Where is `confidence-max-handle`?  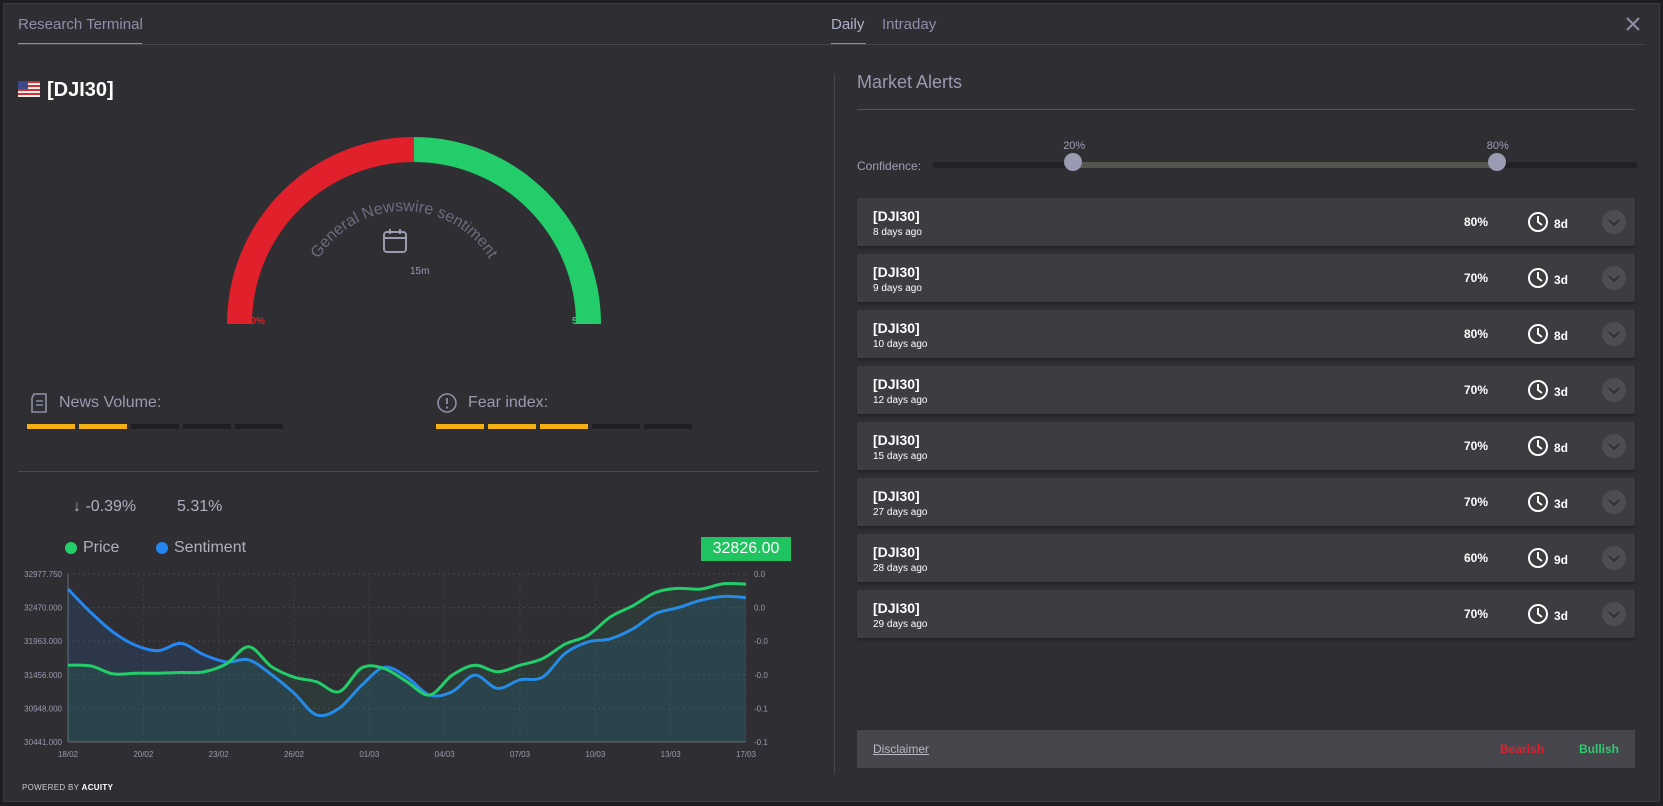
confidence-max-handle is located at coordinates (1496, 162).